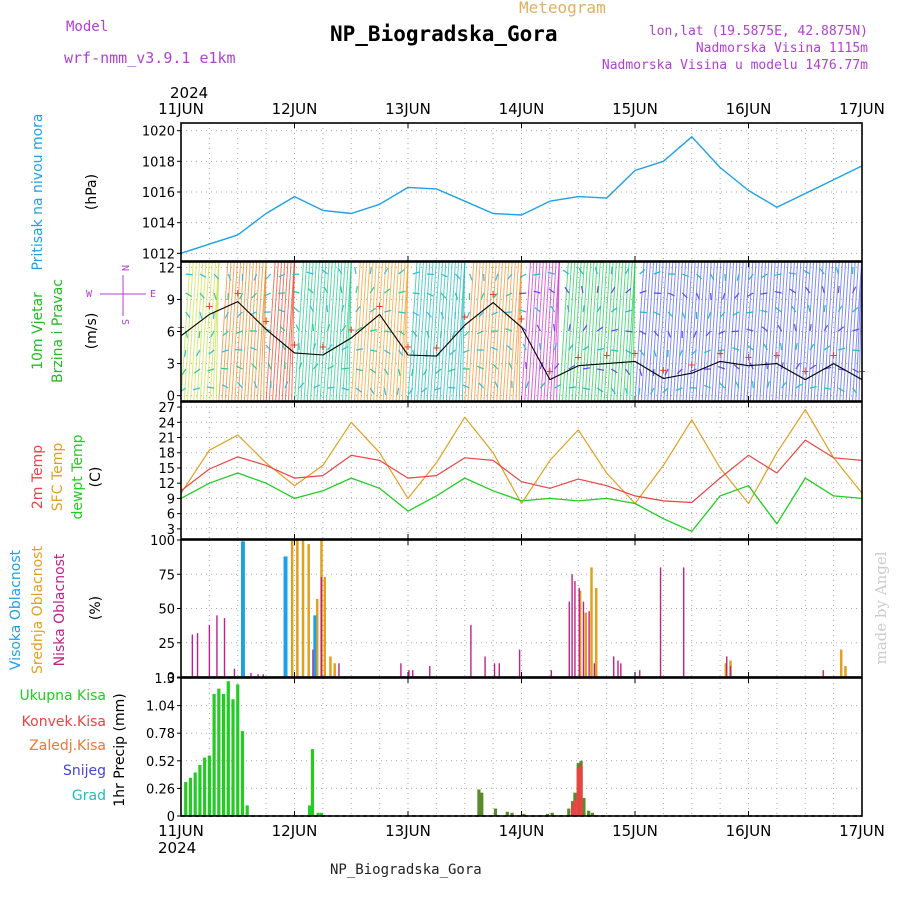 The height and width of the screenshot is (900, 900). I want to click on y-tick-label: 6, so click(171, 515).